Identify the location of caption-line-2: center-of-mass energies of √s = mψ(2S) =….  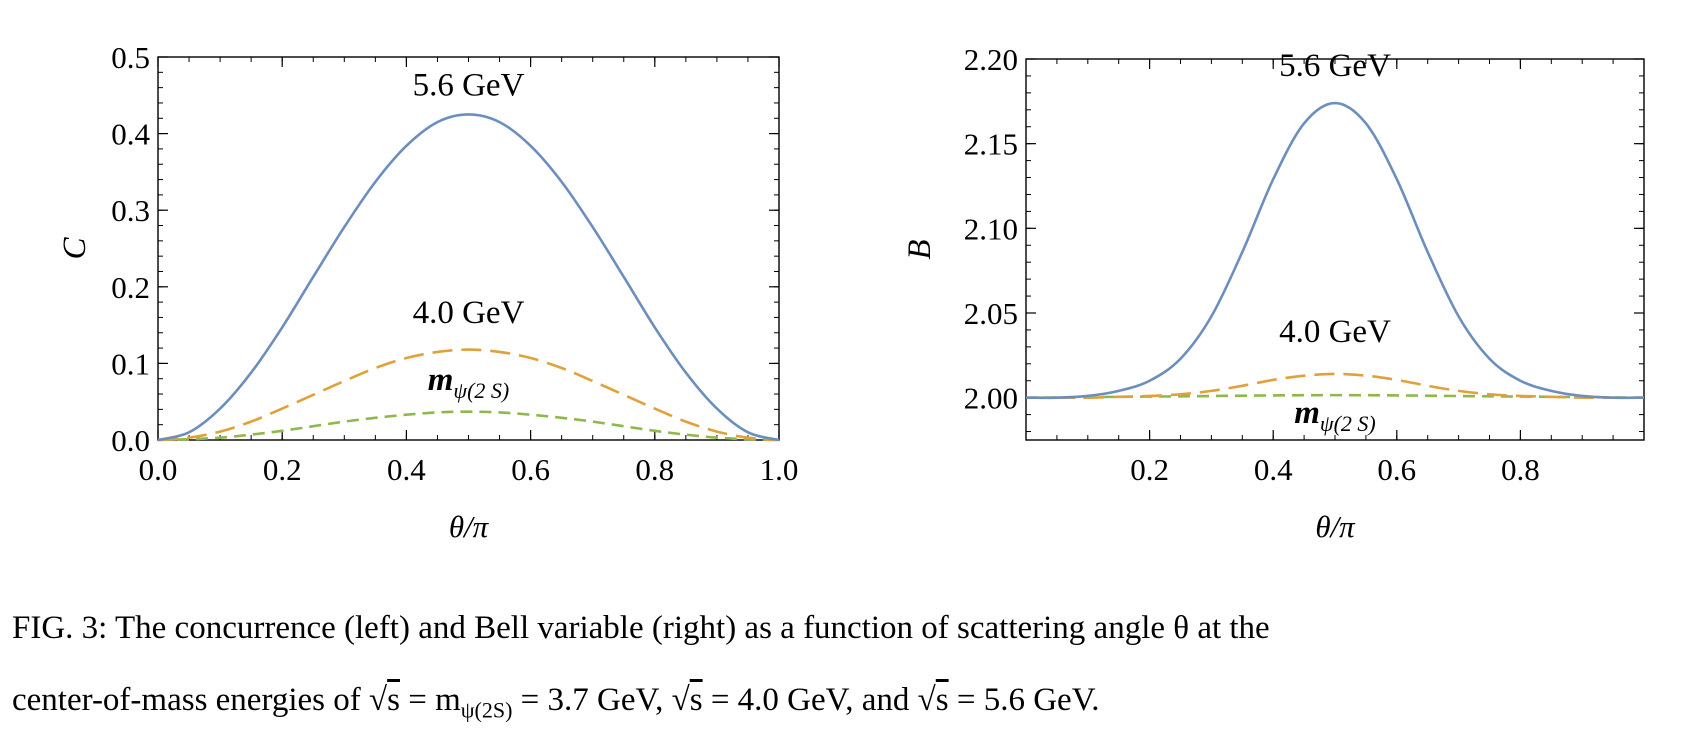
(556, 702).